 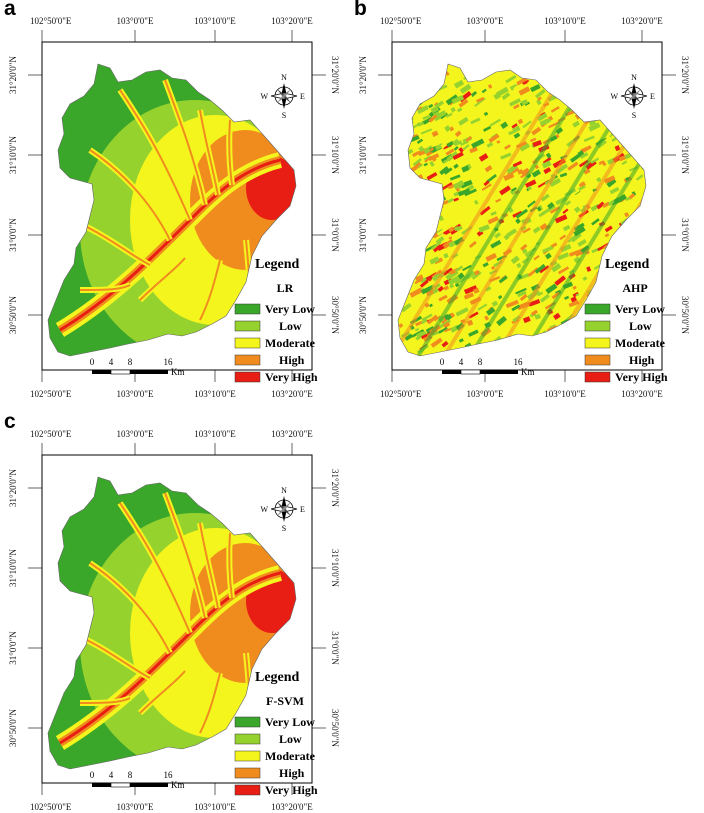 I want to click on scale-unit: Km, so click(x=178, y=785).